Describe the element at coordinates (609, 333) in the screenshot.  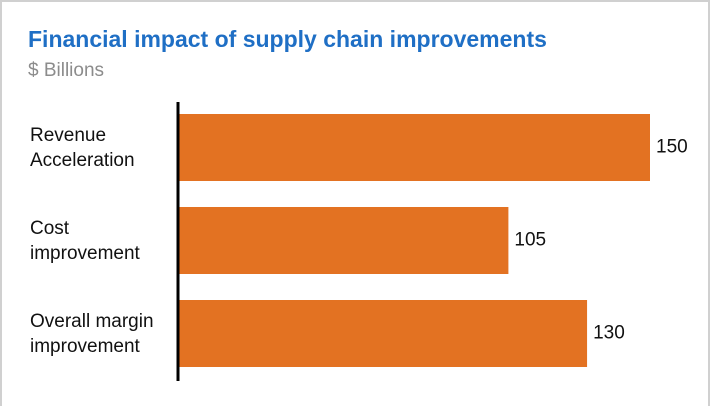
I see `data-label: 130` at that location.